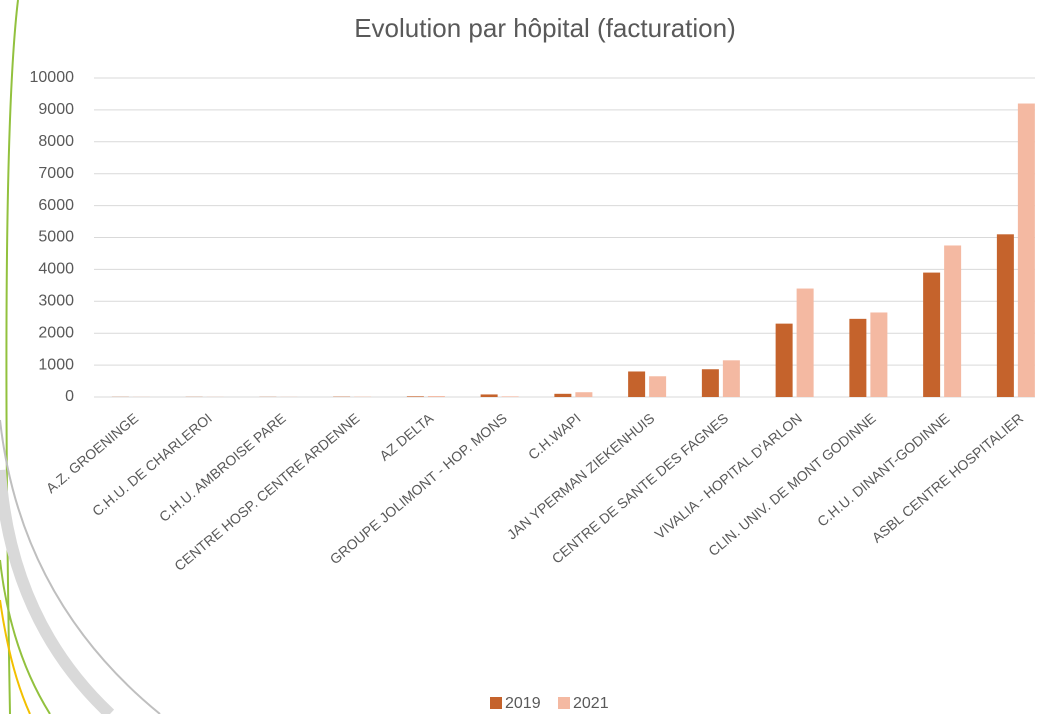  I want to click on x-tick-label: C.H.U. DE CHARLEROI, so click(152, 464).